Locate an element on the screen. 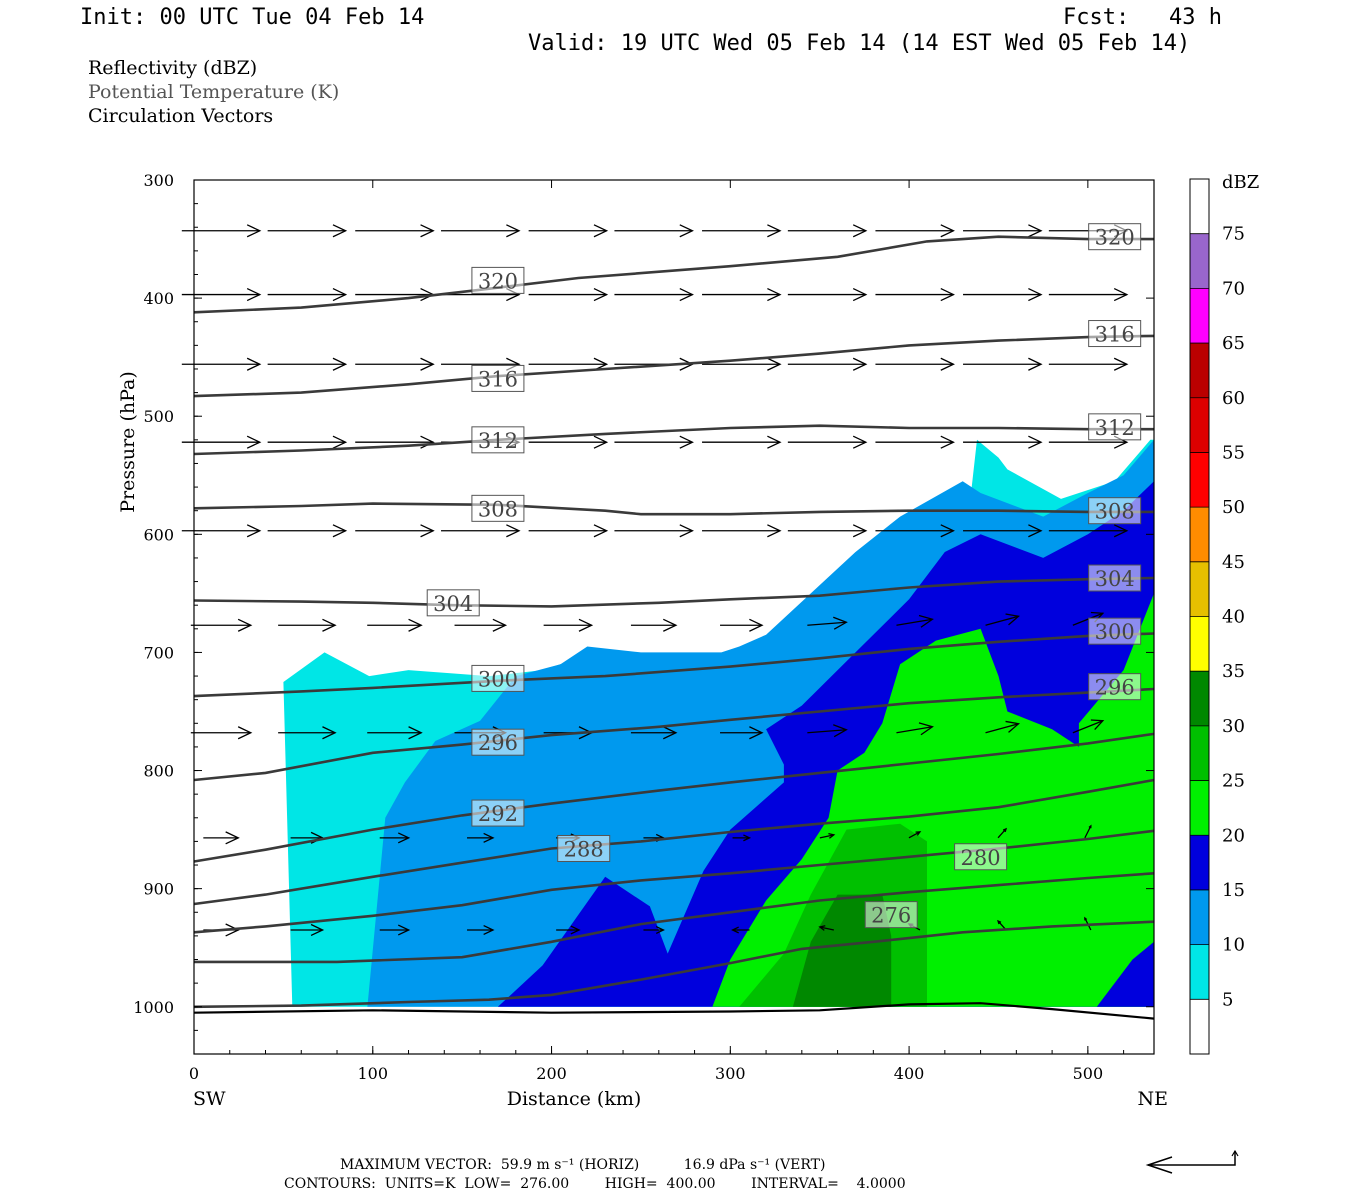  y-tick-label: 400 is located at coordinates (158, 298).